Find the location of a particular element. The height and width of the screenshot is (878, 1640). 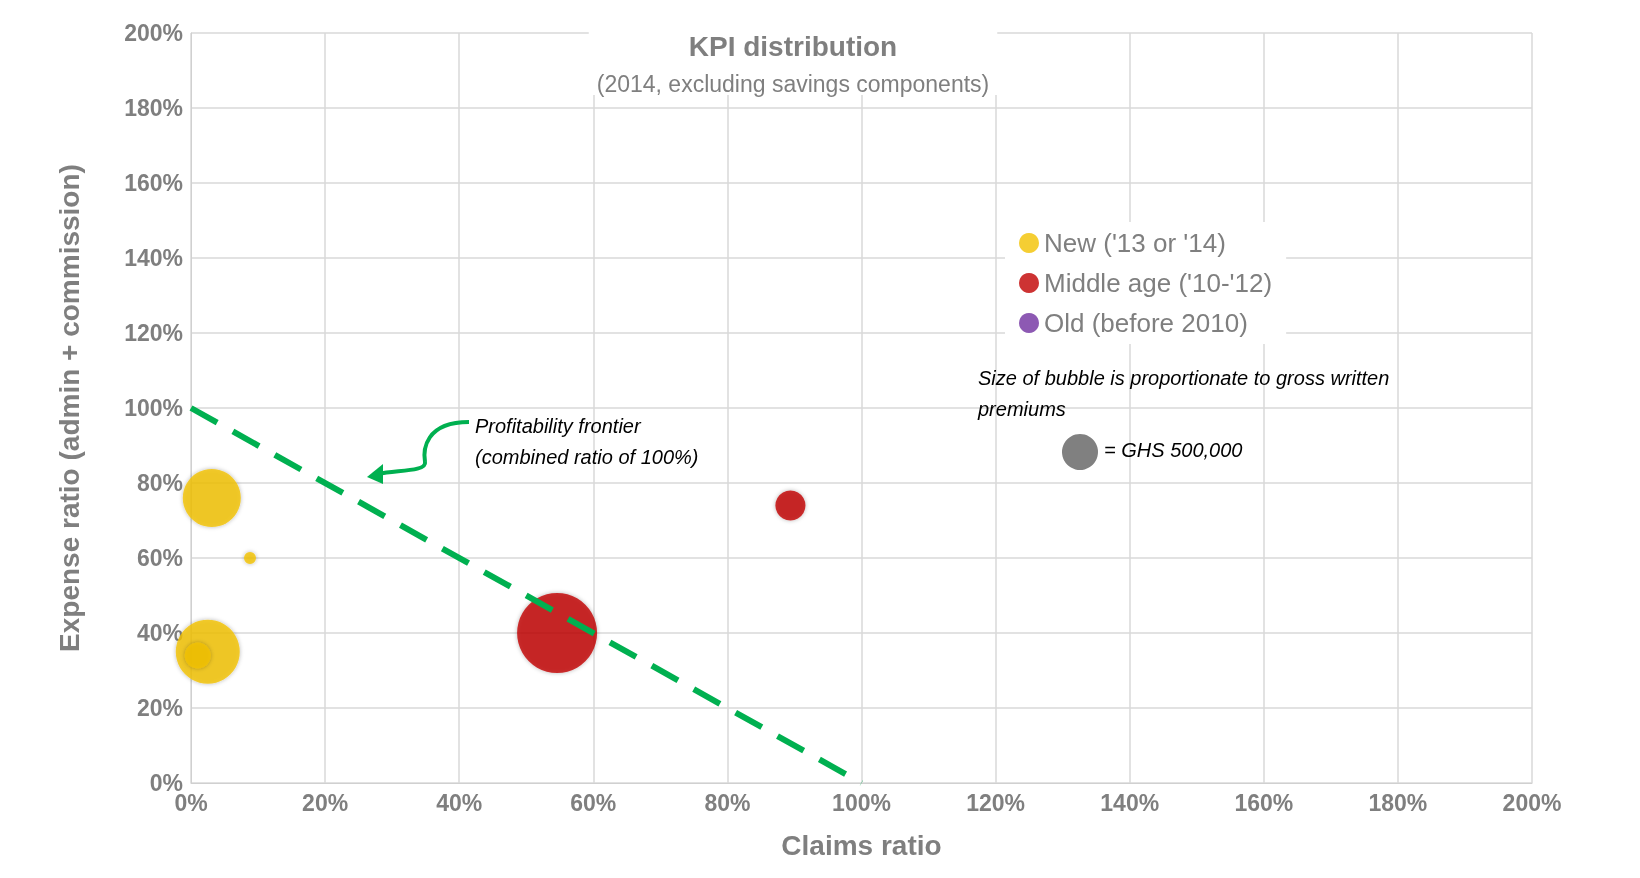

chart-title: KPI distribution is located at coordinates (793, 46).